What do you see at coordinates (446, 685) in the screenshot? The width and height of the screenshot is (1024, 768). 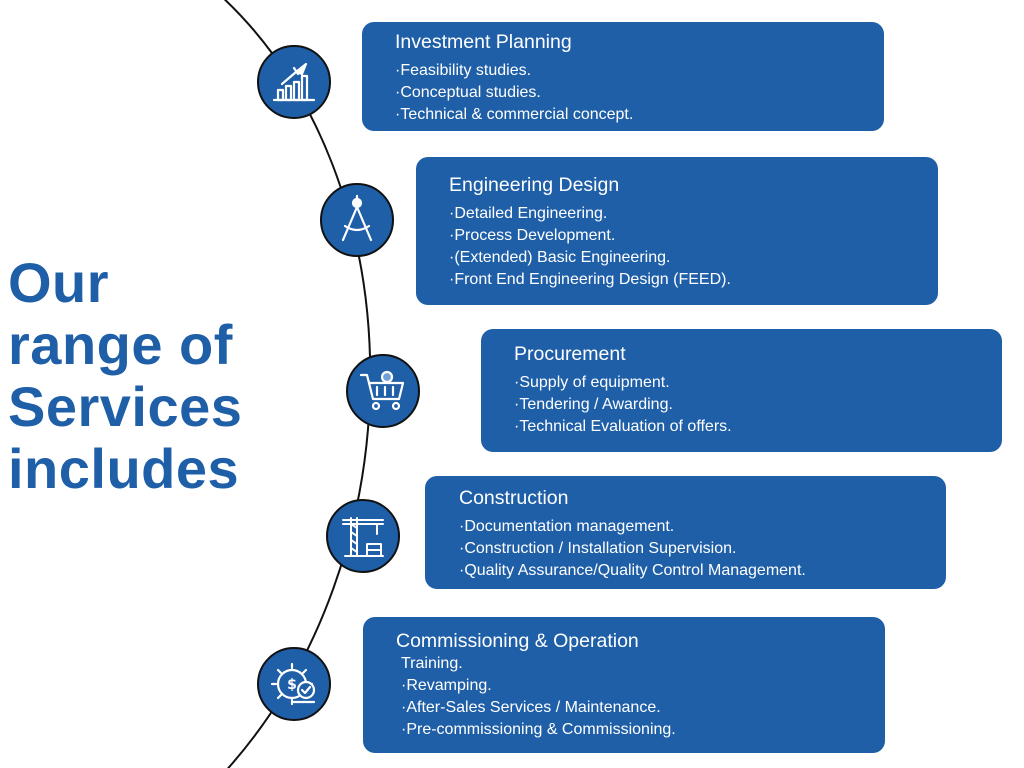 I see `list-item: ·Revamping.` at bounding box center [446, 685].